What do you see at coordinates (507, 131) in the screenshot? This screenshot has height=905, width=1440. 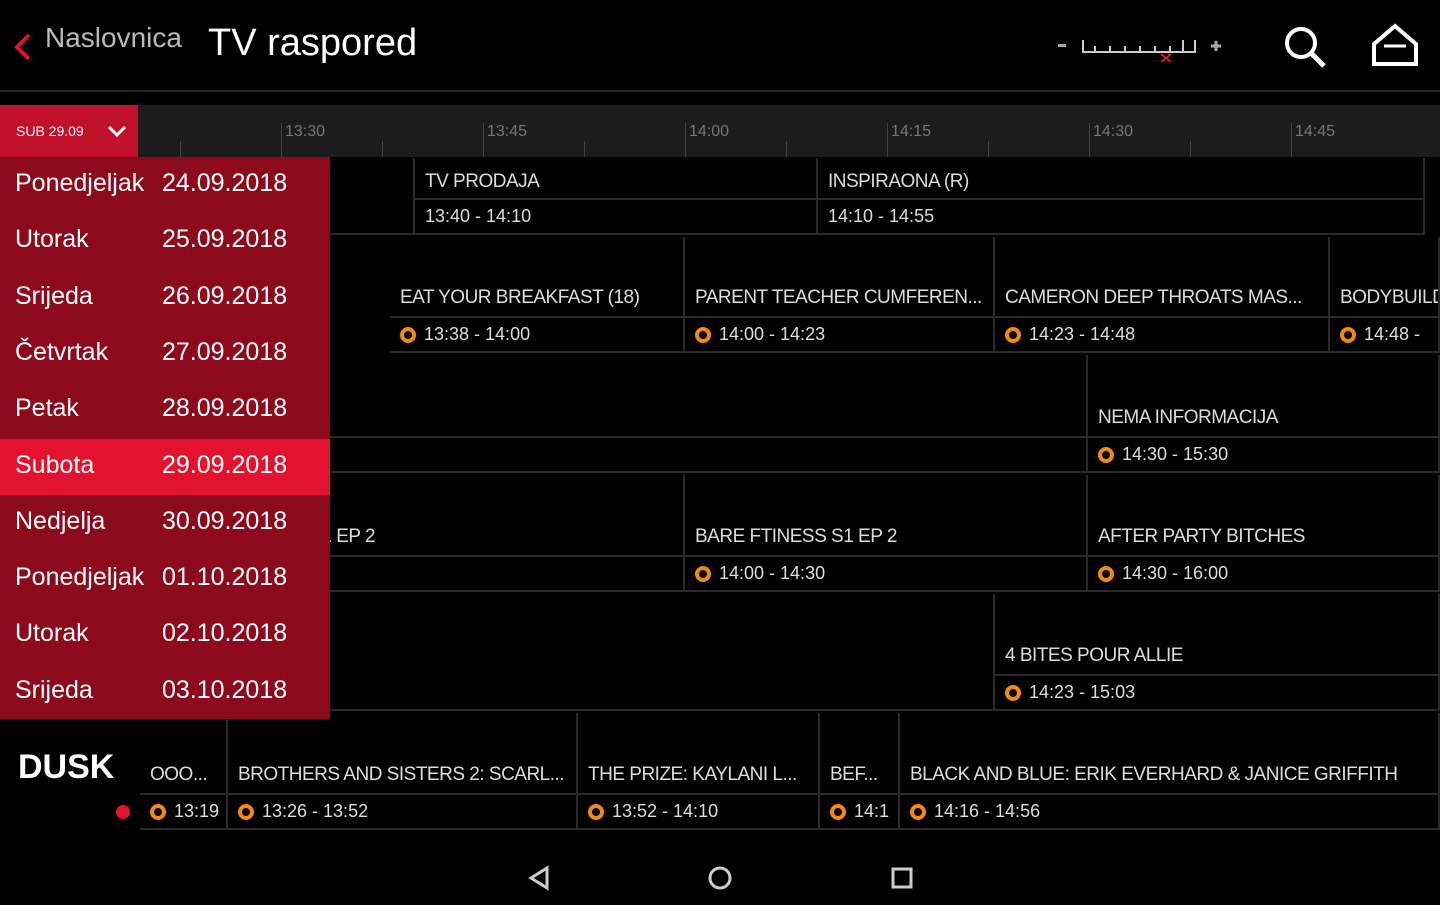 I see `timeline-label: 13:45` at bounding box center [507, 131].